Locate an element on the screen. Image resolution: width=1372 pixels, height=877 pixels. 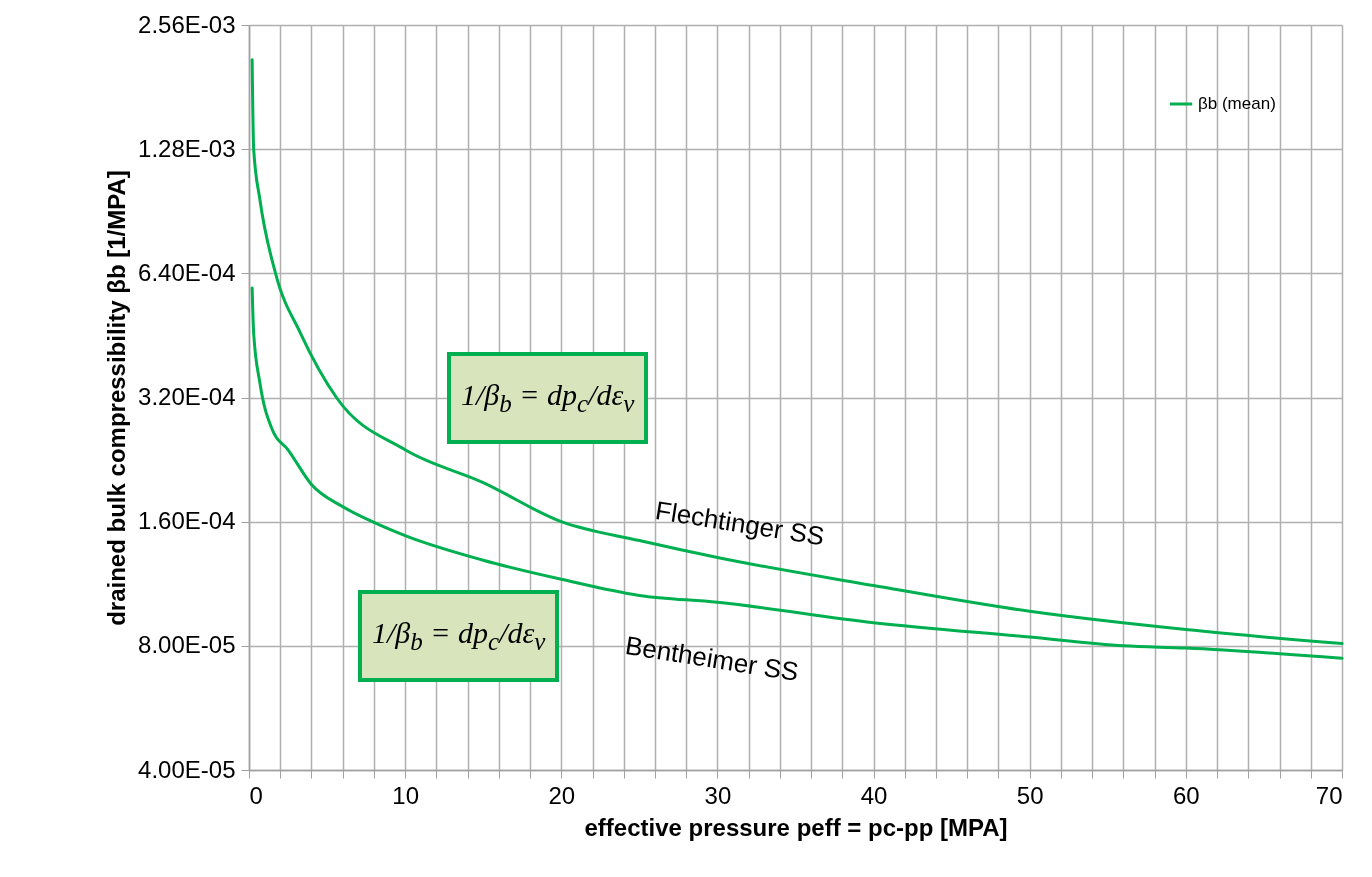
x-tick-label: 60 is located at coordinates (1186, 795).